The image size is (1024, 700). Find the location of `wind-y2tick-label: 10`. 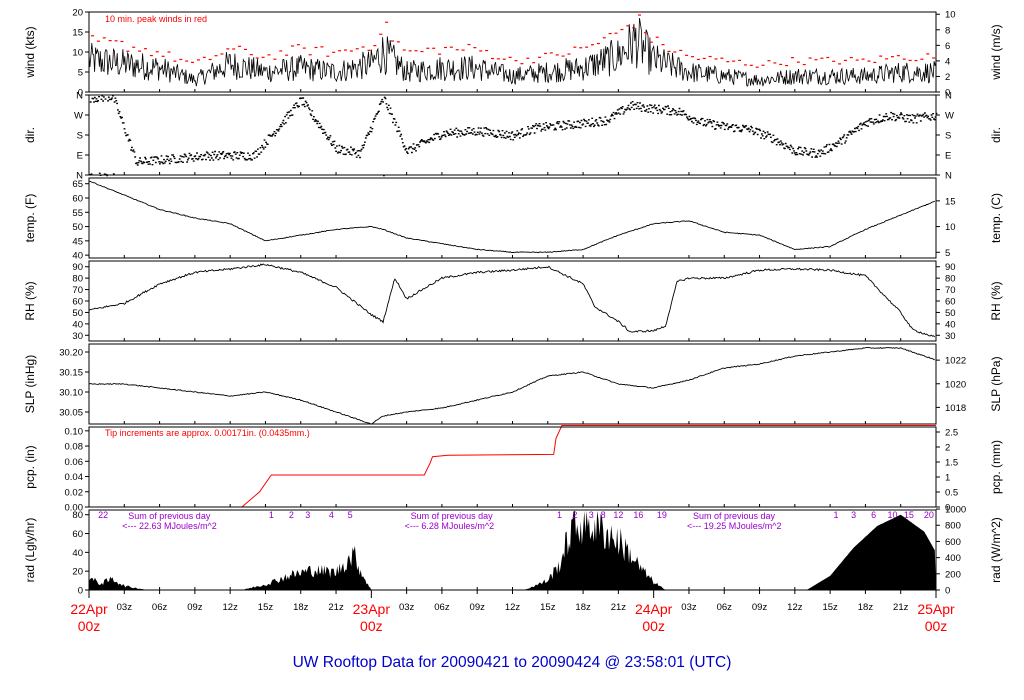

wind-y2tick-label: 10 is located at coordinates (950, 15).